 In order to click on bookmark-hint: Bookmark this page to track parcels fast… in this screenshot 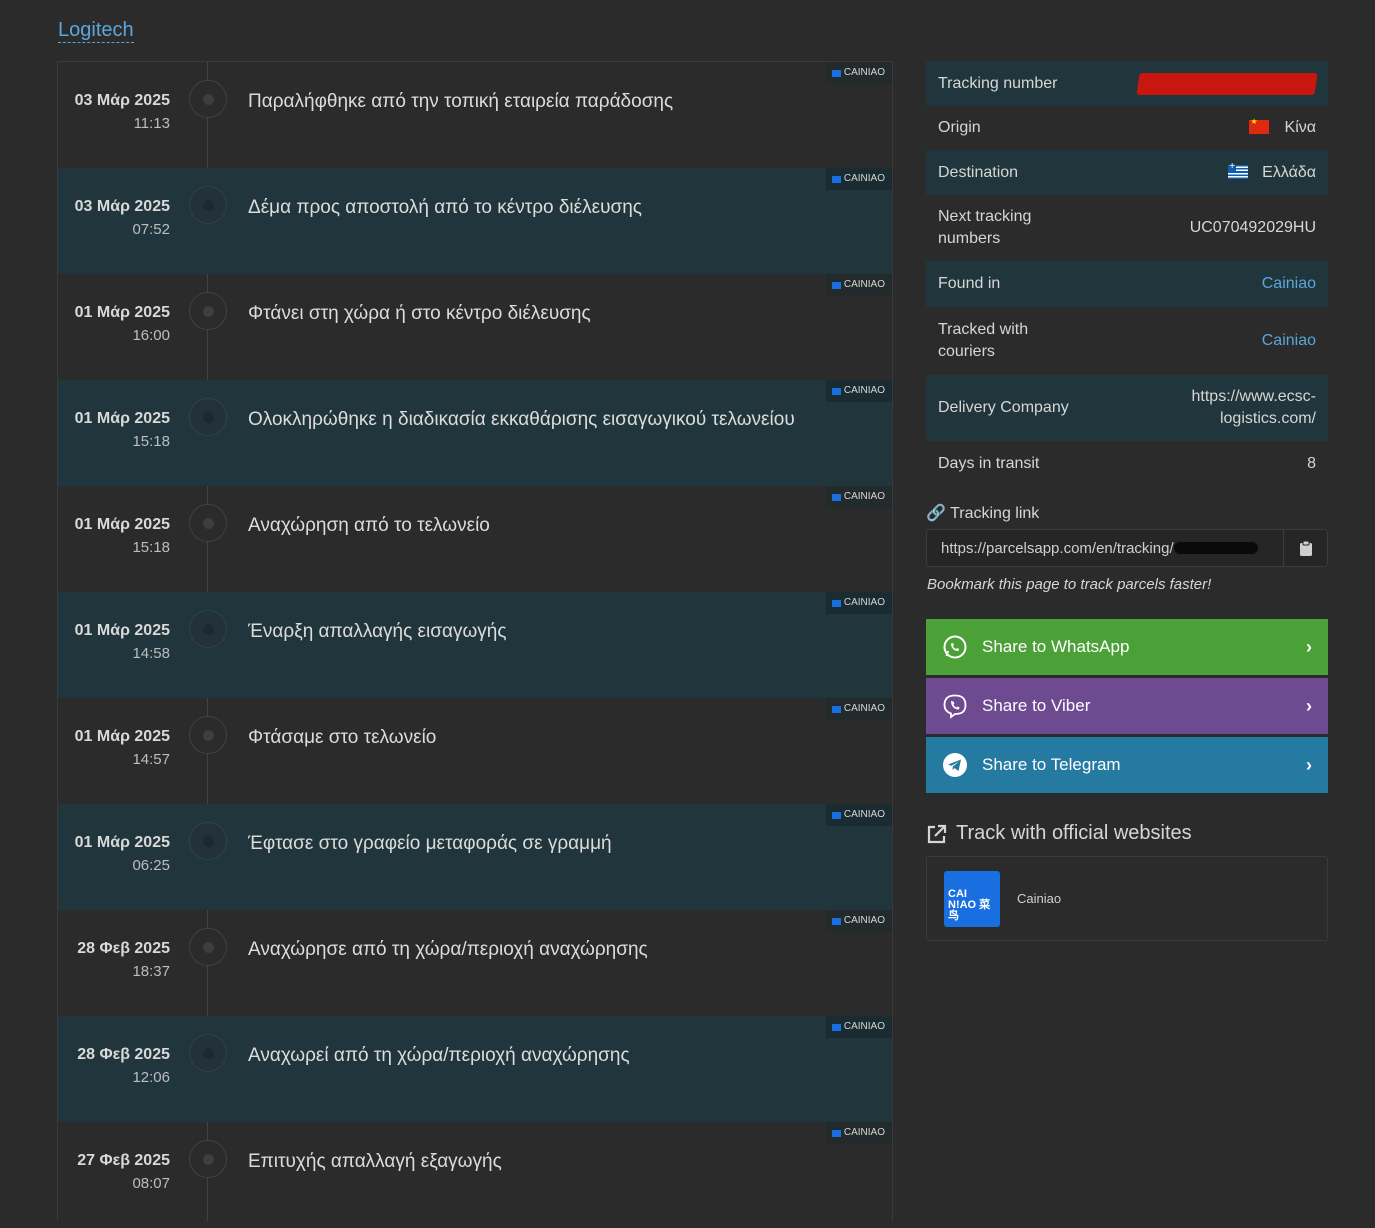, I will do `click(1069, 584)`.